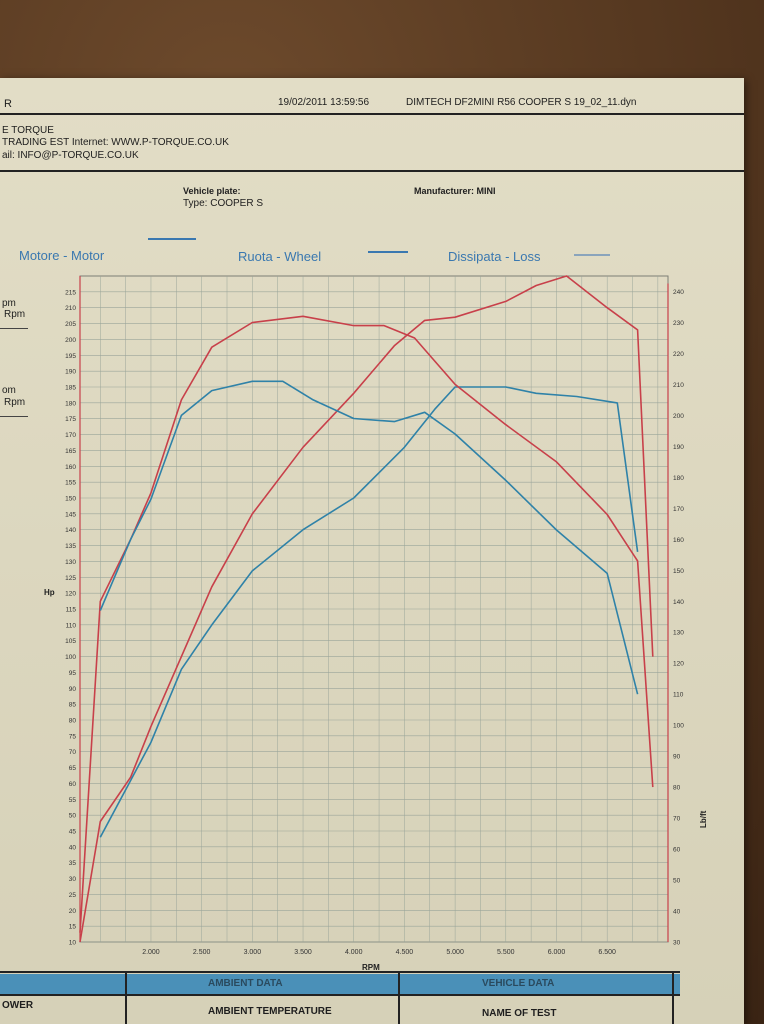 The width and height of the screenshot is (764, 1024). What do you see at coordinates (9, 390) in the screenshot?
I see `side-label-3: om` at bounding box center [9, 390].